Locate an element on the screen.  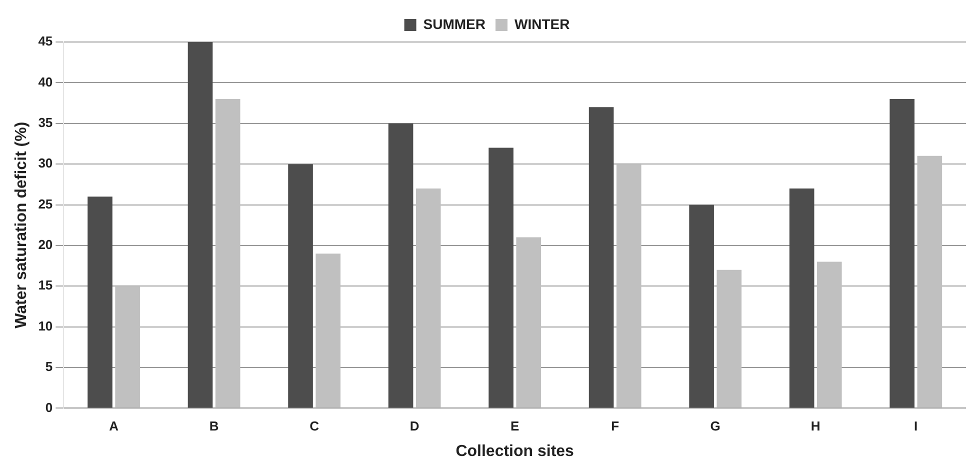
y-tick-label: 15 is located at coordinates (45, 285).